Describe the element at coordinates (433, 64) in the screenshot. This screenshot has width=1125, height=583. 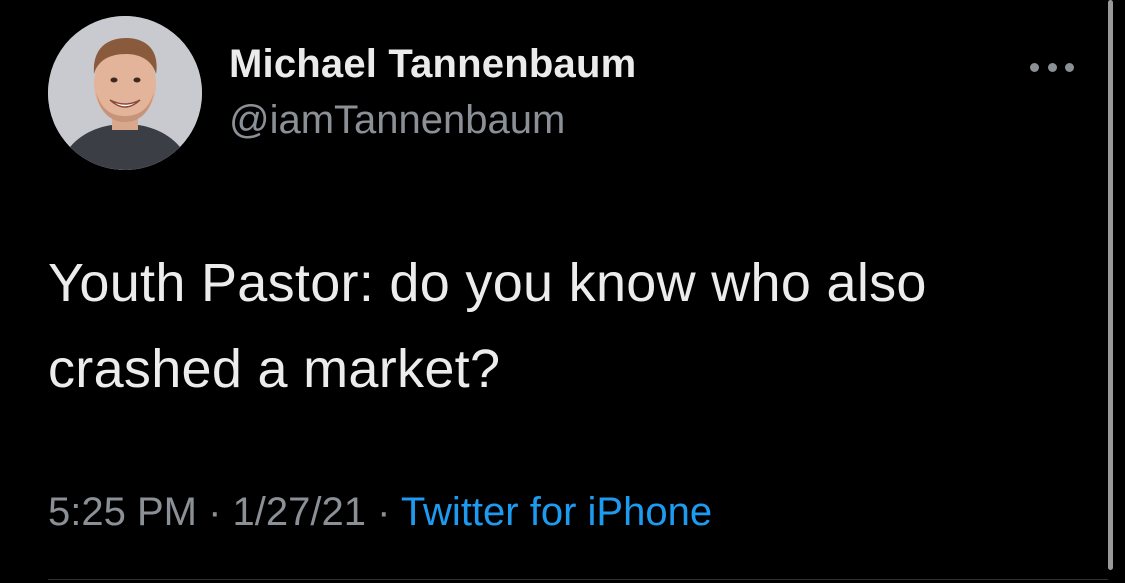
I see `author-display-name: Michael Tannenbaum` at that location.